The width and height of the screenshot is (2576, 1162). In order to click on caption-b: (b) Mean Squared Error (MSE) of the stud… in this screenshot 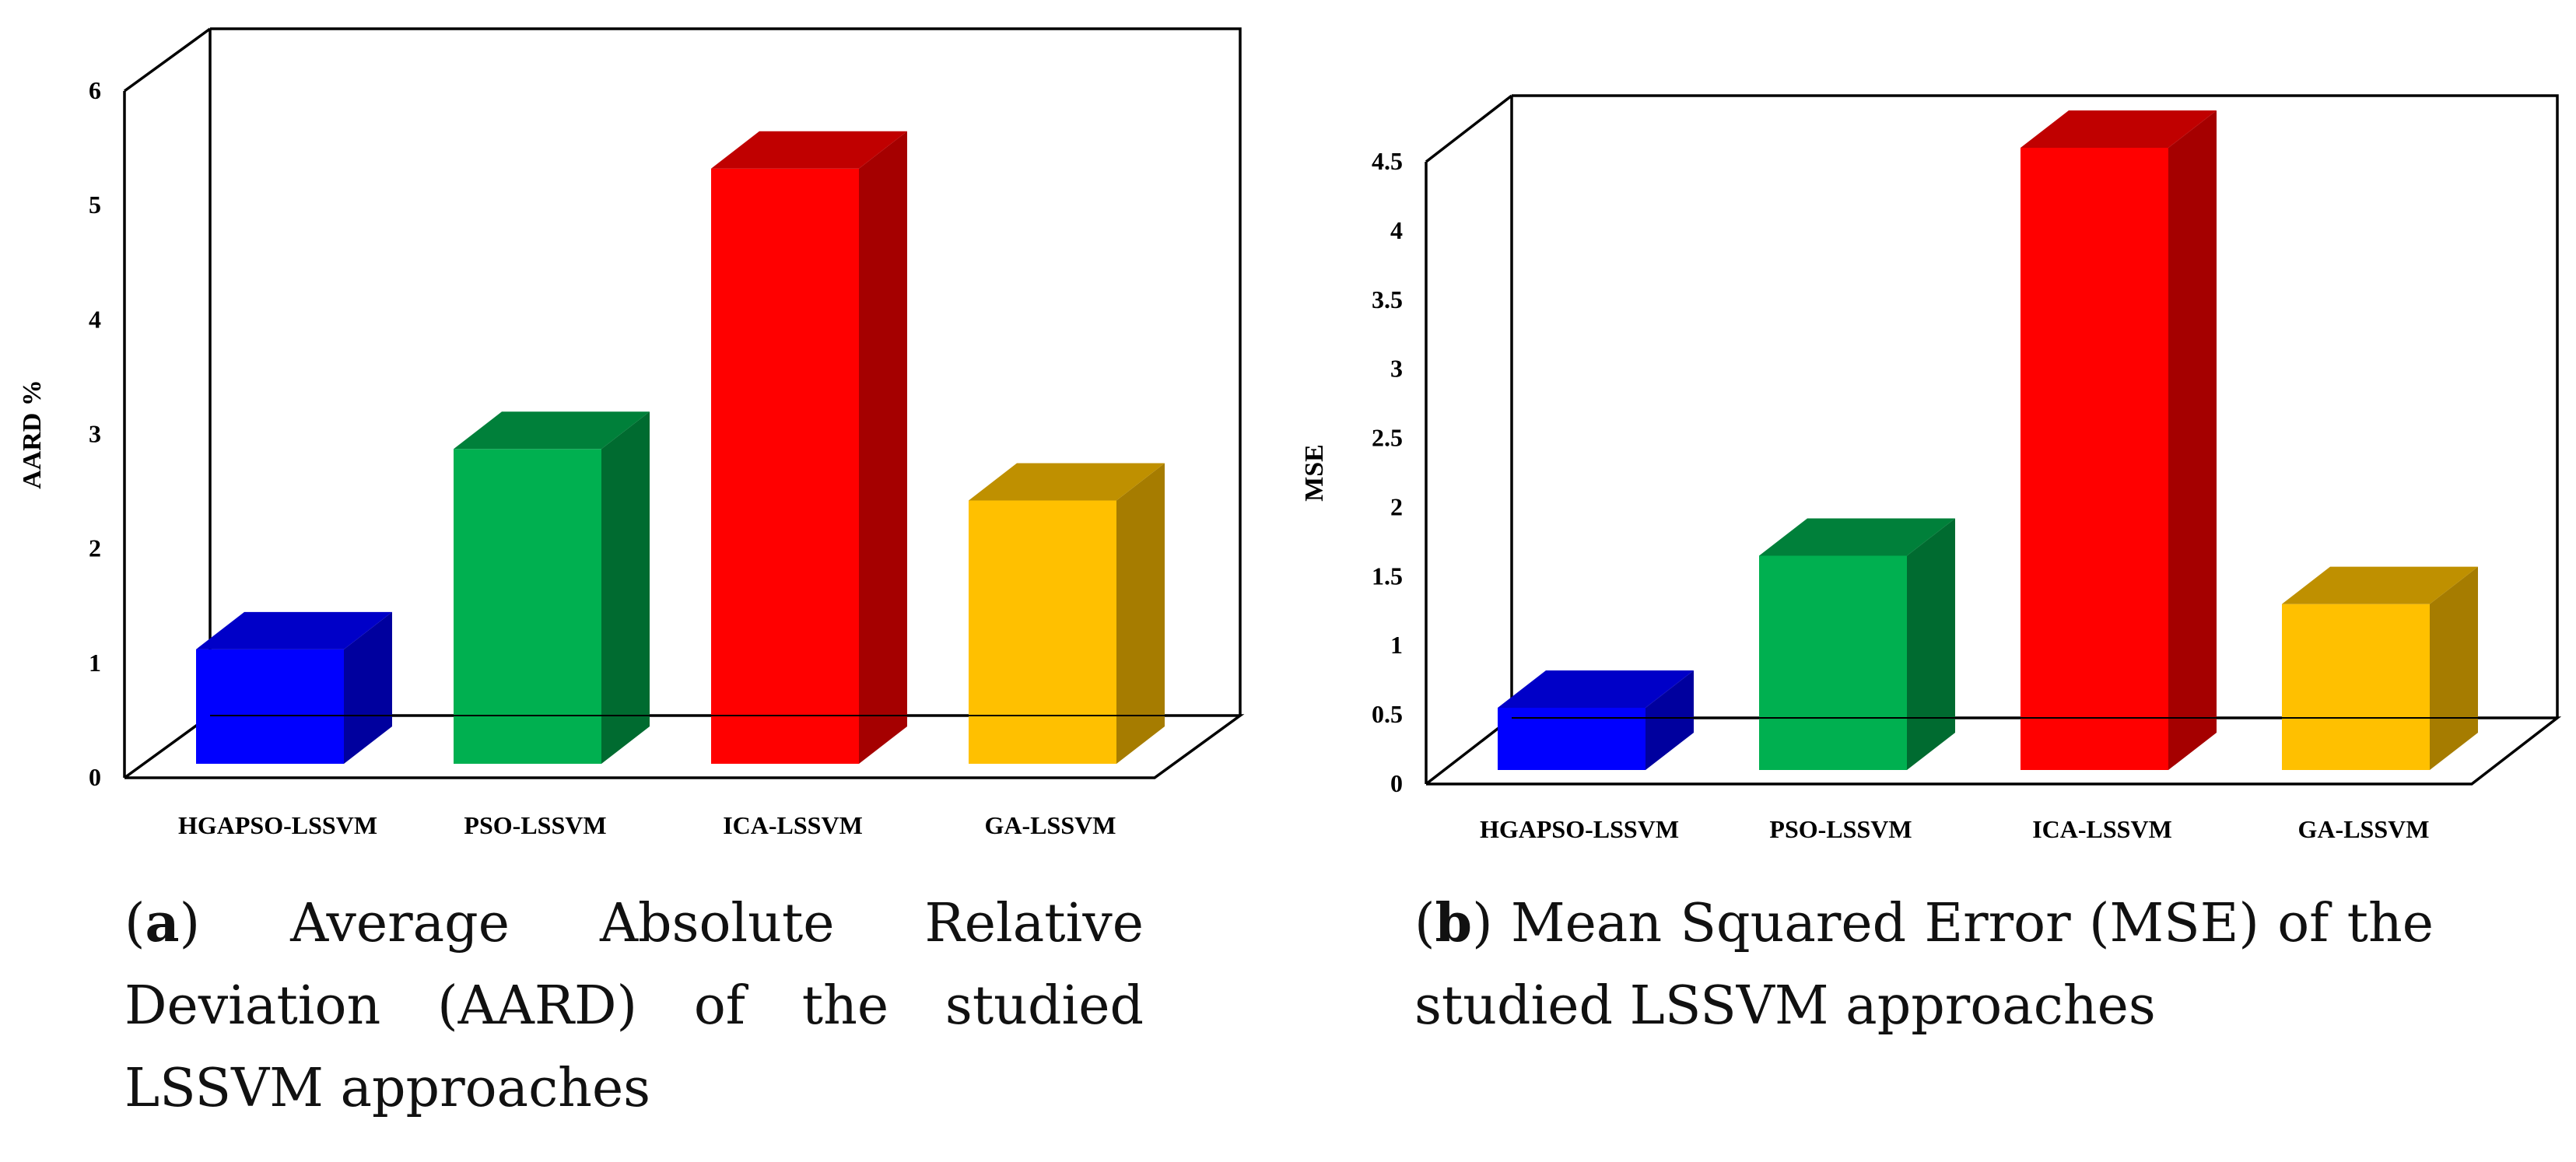, I will do `click(1924, 965)`.